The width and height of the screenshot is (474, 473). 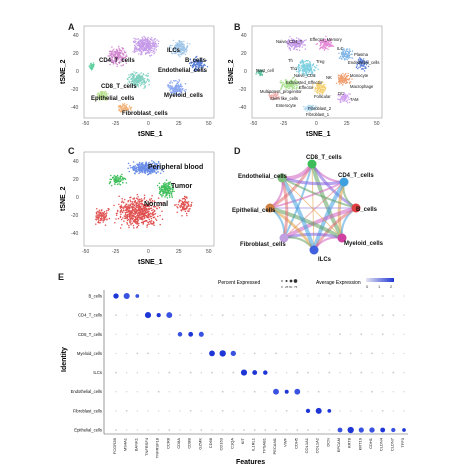 What do you see at coordinates (287, 287) in the screenshot?
I see `legend-pct-tick: 25` at bounding box center [287, 287].